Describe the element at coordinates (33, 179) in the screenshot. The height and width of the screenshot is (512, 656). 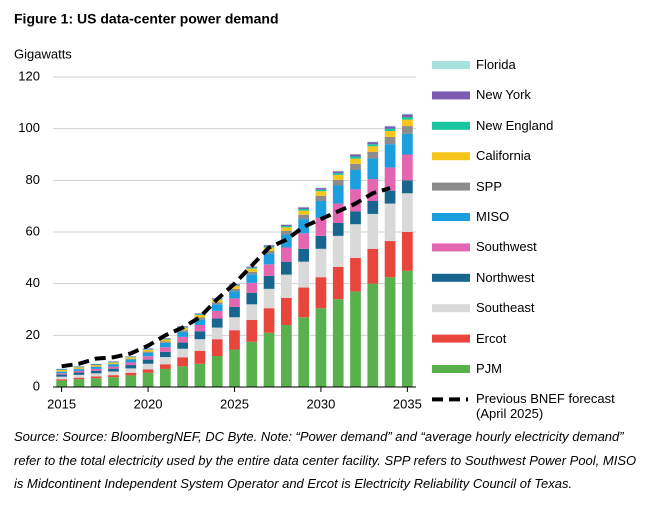
I see `y-tick-label: 80` at that location.